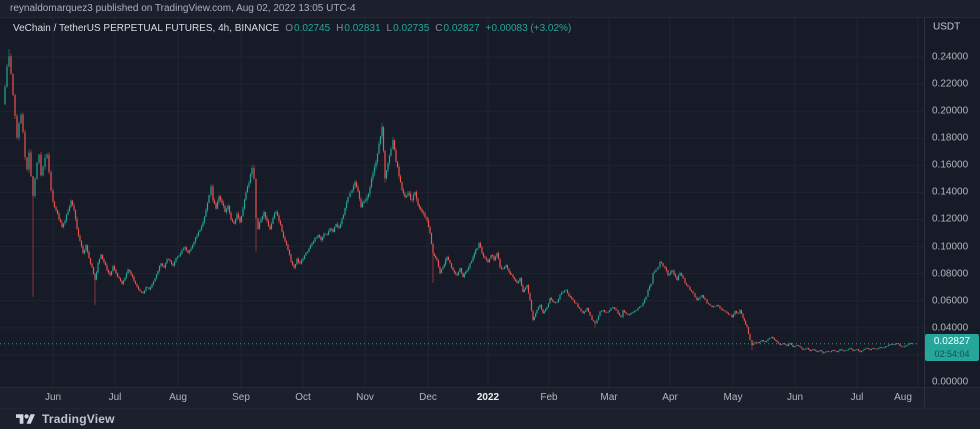 This screenshot has width=980, height=429. What do you see at coordinates (241, 397) in the screenshot?
I see `time-tick: Sep` at bounding box center [241, 397].